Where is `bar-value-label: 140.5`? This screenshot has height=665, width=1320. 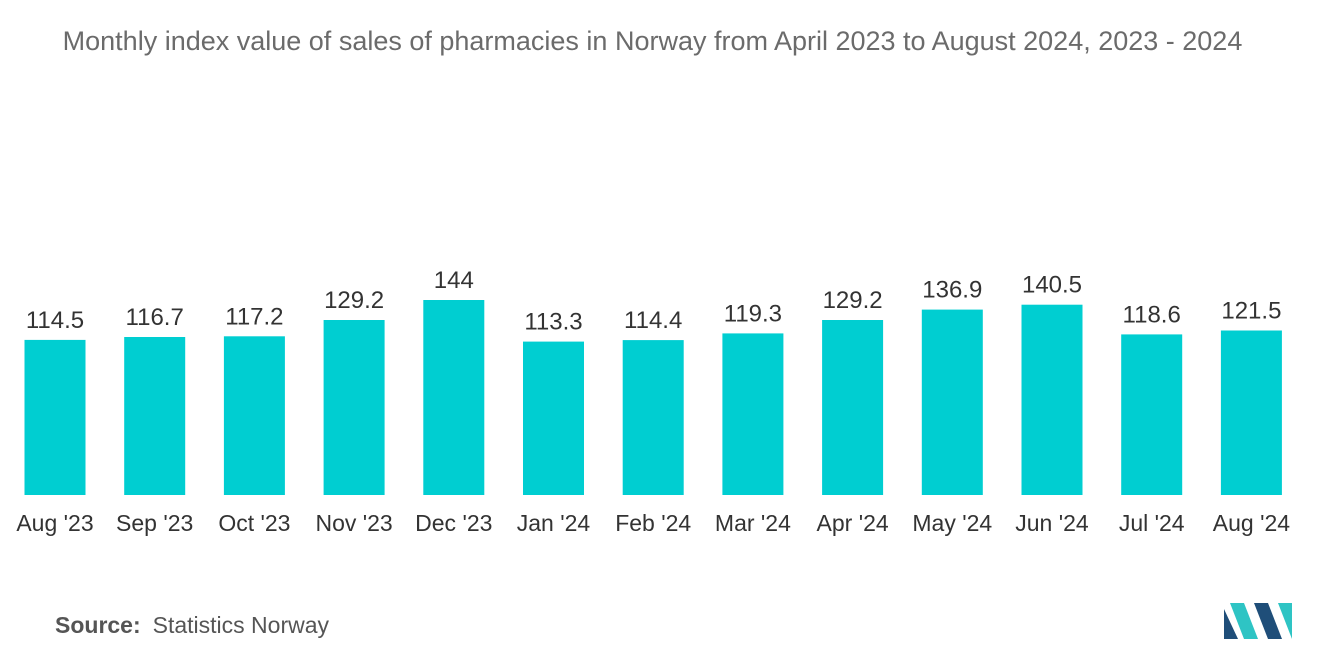 bar-value-label: 140.5 is located at coordinates (1052, 285).